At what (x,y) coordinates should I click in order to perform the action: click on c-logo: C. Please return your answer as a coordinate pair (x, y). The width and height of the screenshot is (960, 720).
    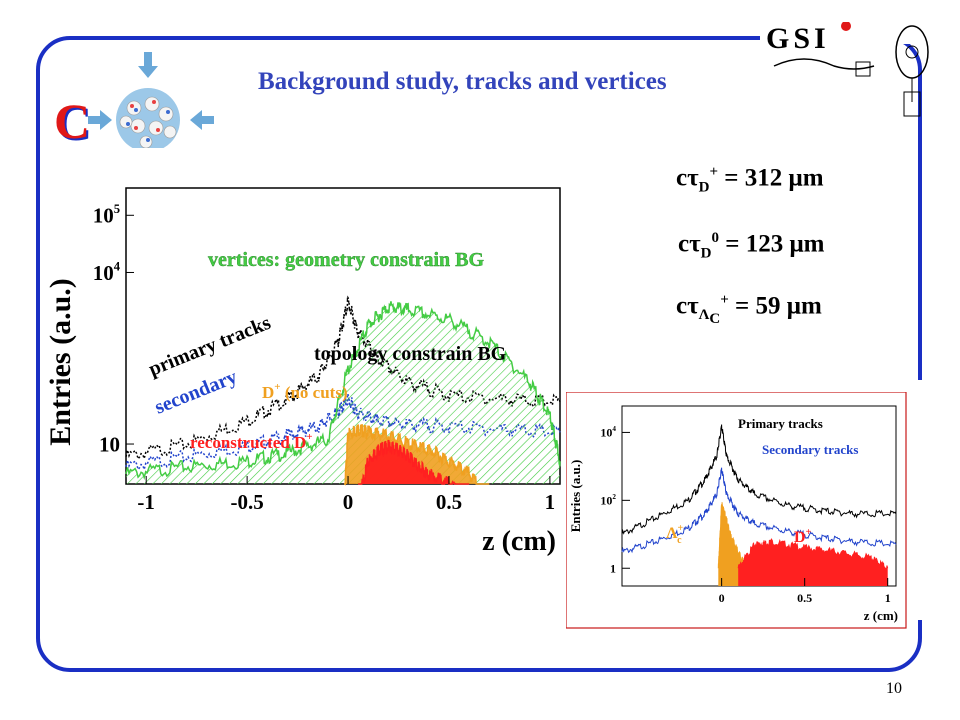
    Looking at the image, I should click on (72, 121).